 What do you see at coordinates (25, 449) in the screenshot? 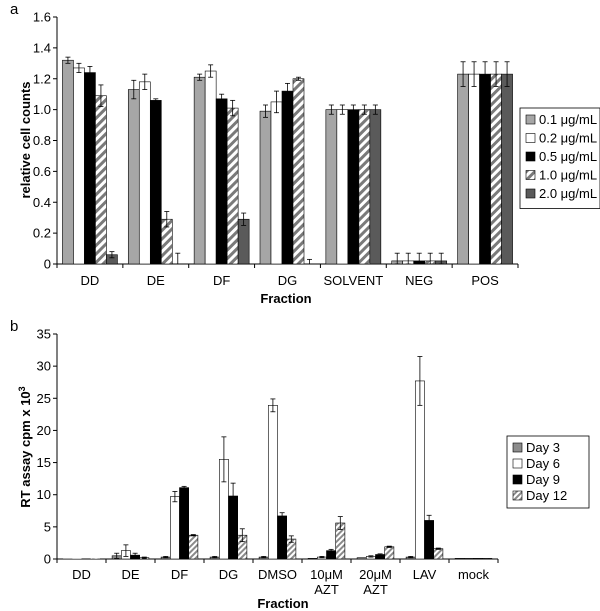
I see `y-axis-title-b-text: RT assay cpm x 10` at bounding box center [25, 449].